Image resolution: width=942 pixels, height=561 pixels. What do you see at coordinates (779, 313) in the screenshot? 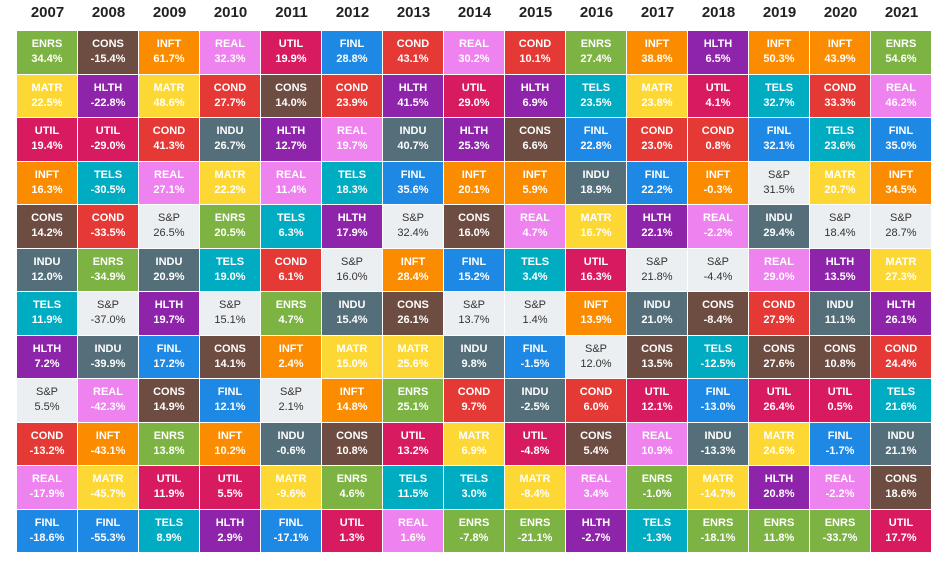
I see `return-cell: COND 27.9%` at bounding box center [779, 313].